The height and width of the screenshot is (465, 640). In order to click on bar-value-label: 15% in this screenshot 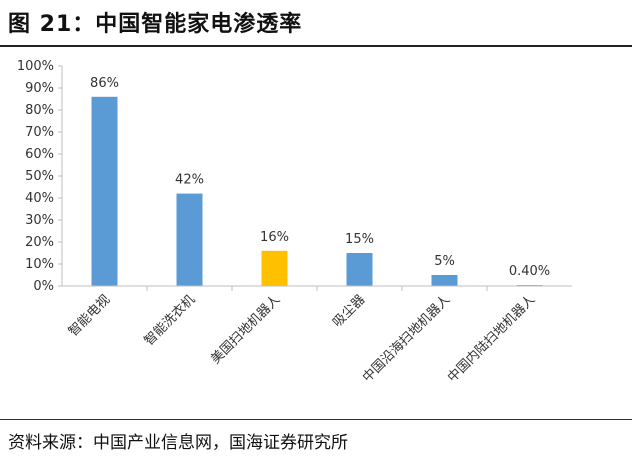, I will do `click(359, 239)`.